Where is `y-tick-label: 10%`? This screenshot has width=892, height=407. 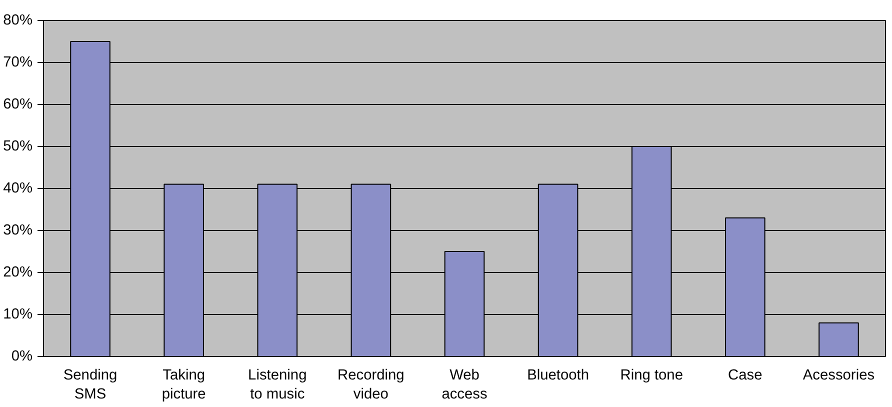 y-tick-label: 10% is located at coordinates (18, 314).